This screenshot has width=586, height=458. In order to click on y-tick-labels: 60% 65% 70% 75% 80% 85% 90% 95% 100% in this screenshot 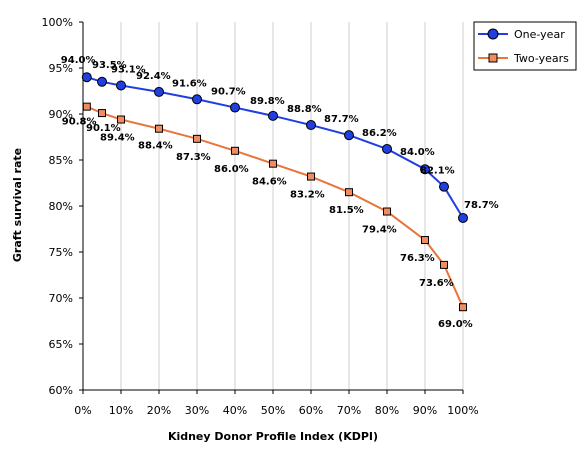, I will do `click(57, 206)`.